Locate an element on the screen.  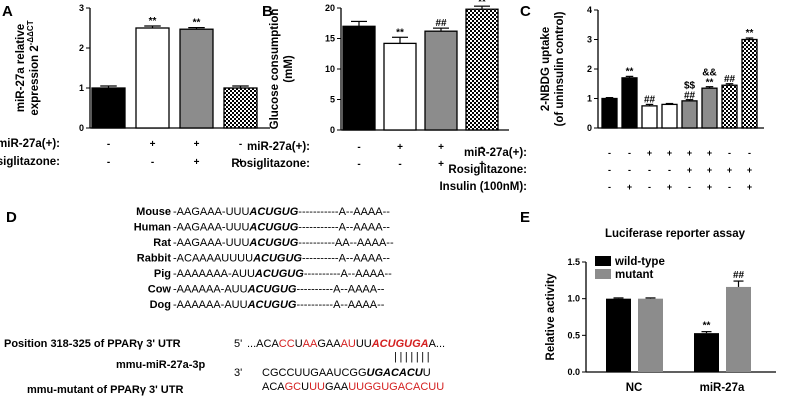
y-axis-label-line1: miR-27a relative is located at coordinates (21, 68).